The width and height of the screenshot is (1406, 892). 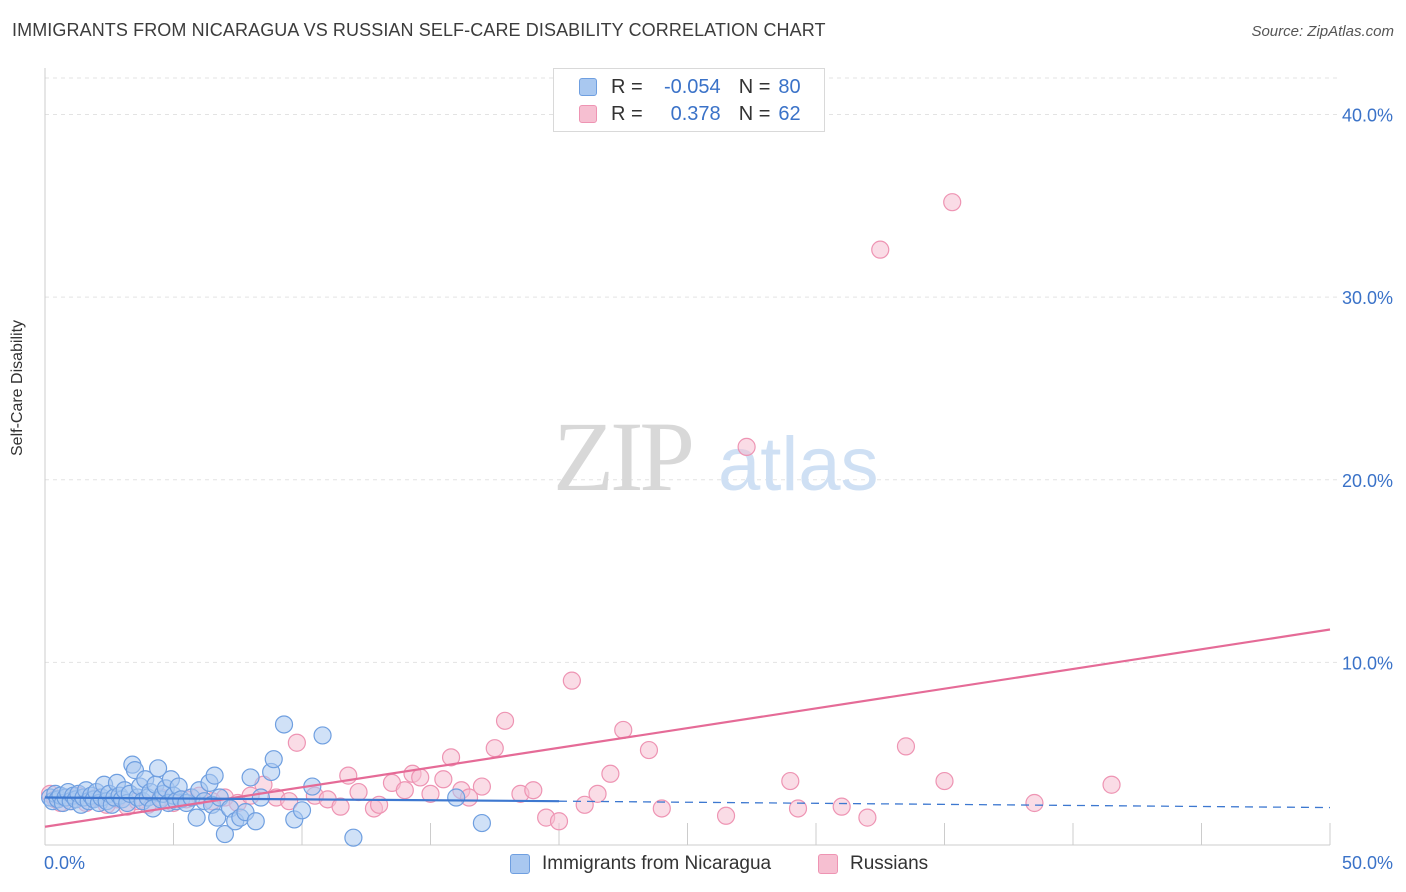 What do you see at coordinates (1367, 298) in the screenshot?
I see `y-tick-label: 30.0%` at bounding box center [1367, 298].